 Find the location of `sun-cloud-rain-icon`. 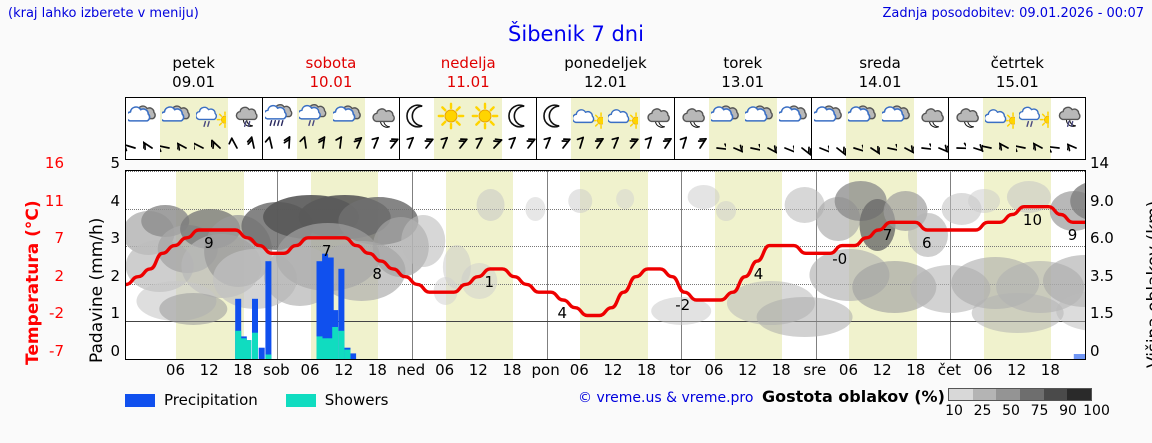

sun-cloud-rain-icon is located at coordinates (214, 116).